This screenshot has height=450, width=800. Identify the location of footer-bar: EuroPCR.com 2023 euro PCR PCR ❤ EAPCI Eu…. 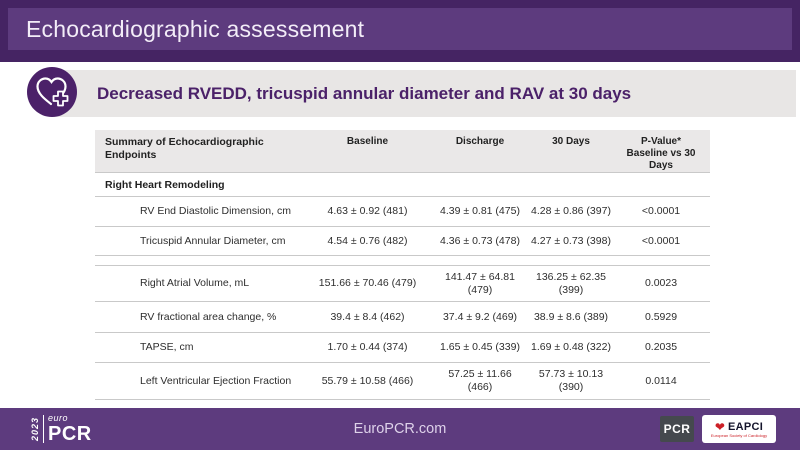
(400, 429).